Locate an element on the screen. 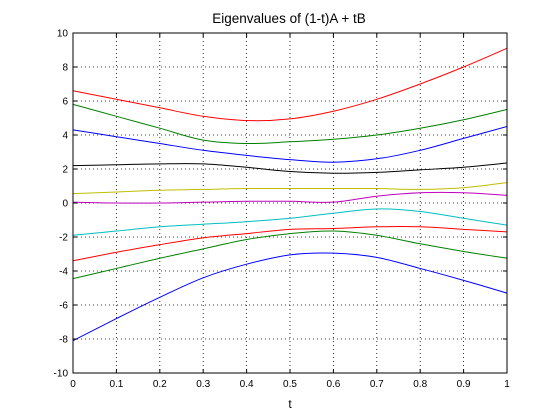 The width and height of the screenshot is (560, 420). y-tick-label: 10 is located at coordinates (63, 34).